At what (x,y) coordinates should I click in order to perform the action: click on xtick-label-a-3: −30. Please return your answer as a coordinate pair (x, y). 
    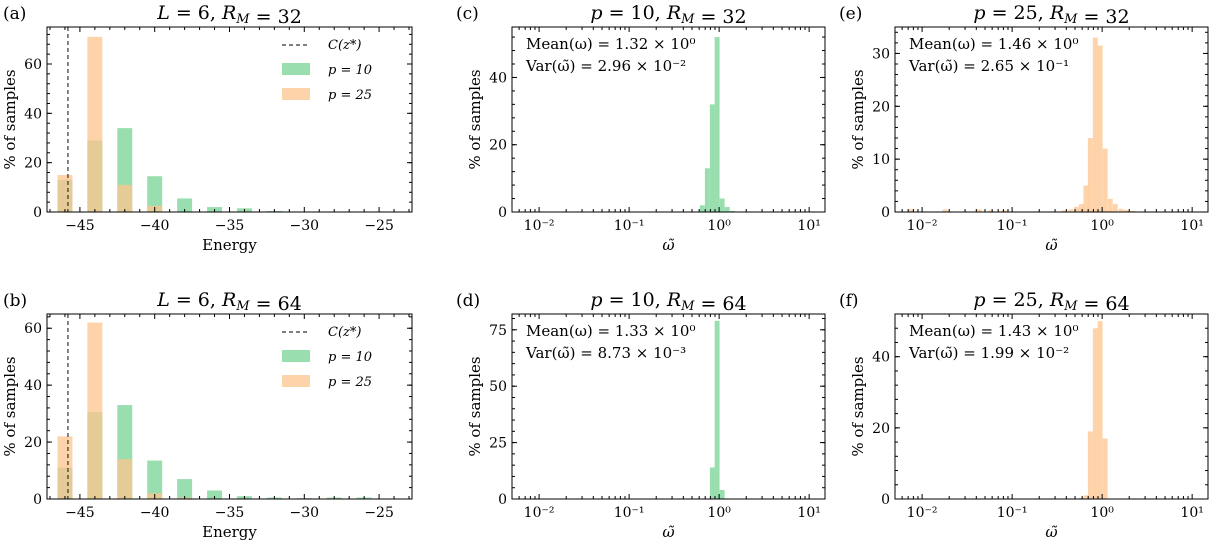
    Looking at the image, I should click on (305, 226).